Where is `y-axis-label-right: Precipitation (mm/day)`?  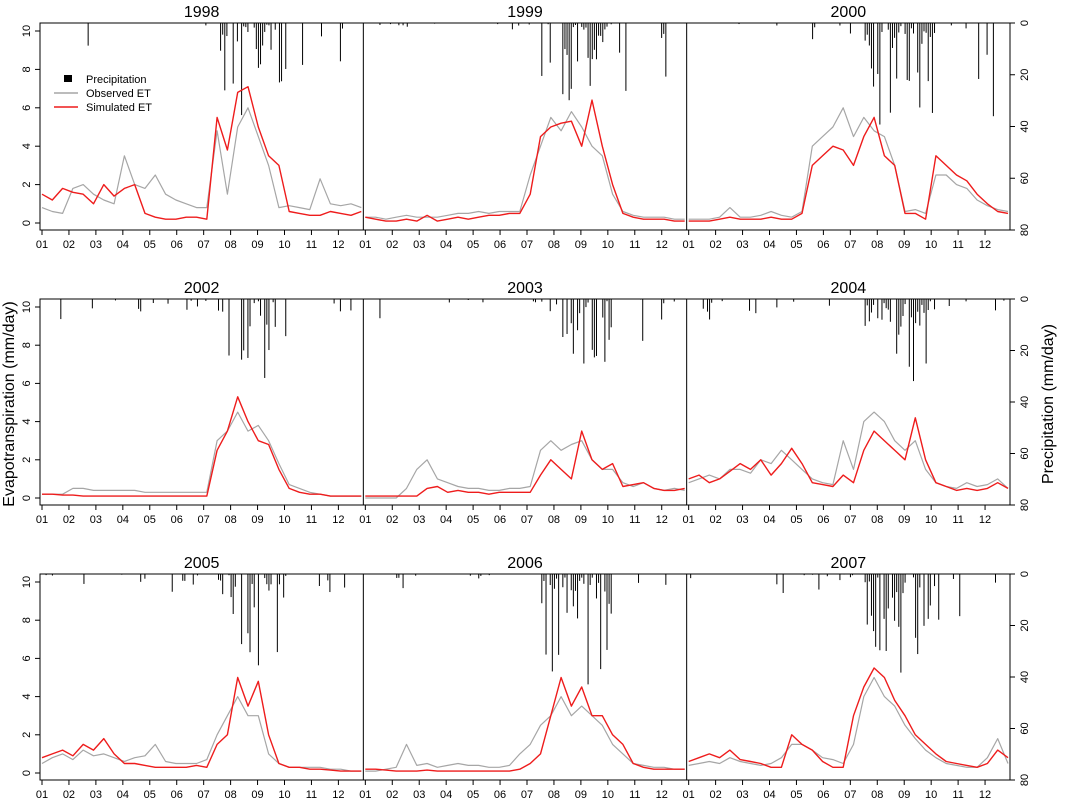 y-axis-label-right: Precipitation (mm/day) is located at coordinates (1048, 404).